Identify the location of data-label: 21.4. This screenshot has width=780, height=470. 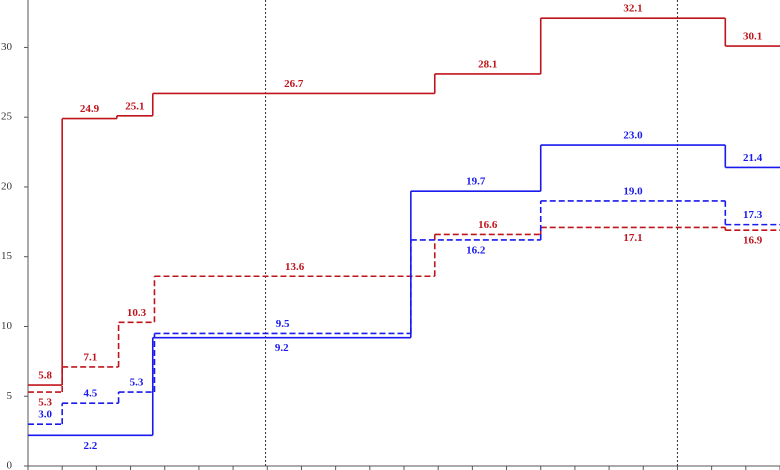
(753, 158).